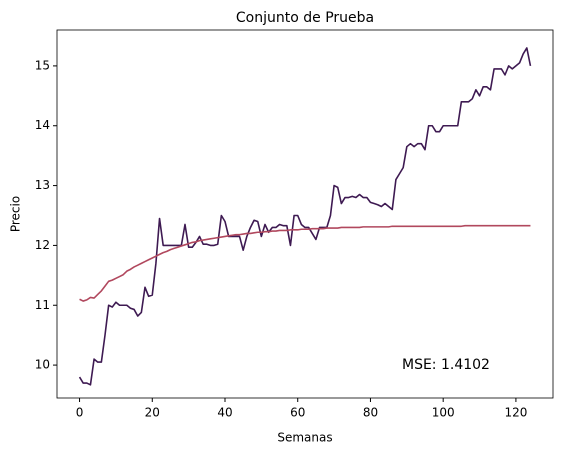 The width and height of the screenshot is (563, 455). Describe the element at coordinates (305, 18) in the screenshot. I see `chart-title: Conjunto de Prueba` at that location.